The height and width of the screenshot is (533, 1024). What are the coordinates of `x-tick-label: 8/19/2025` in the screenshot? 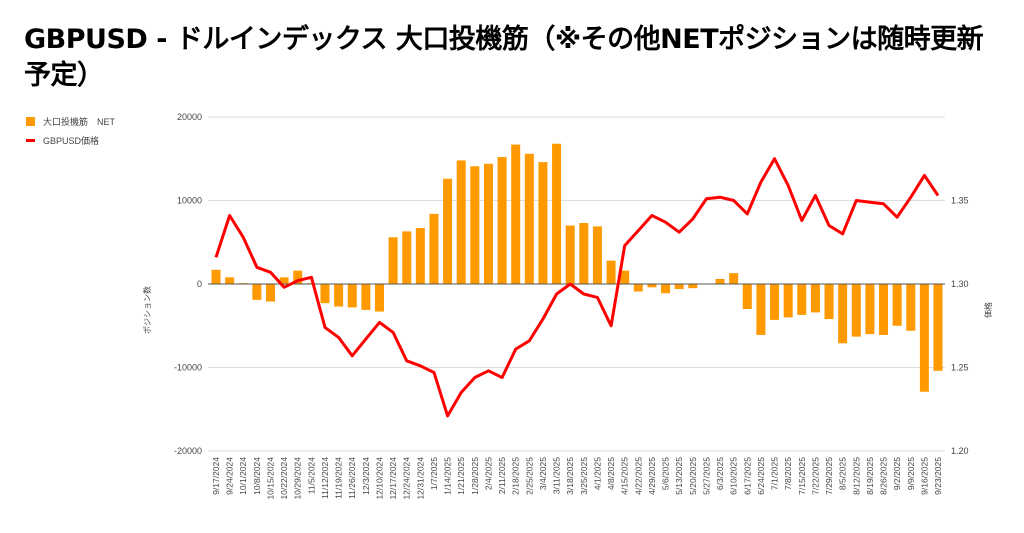 It's located at (870, 476).